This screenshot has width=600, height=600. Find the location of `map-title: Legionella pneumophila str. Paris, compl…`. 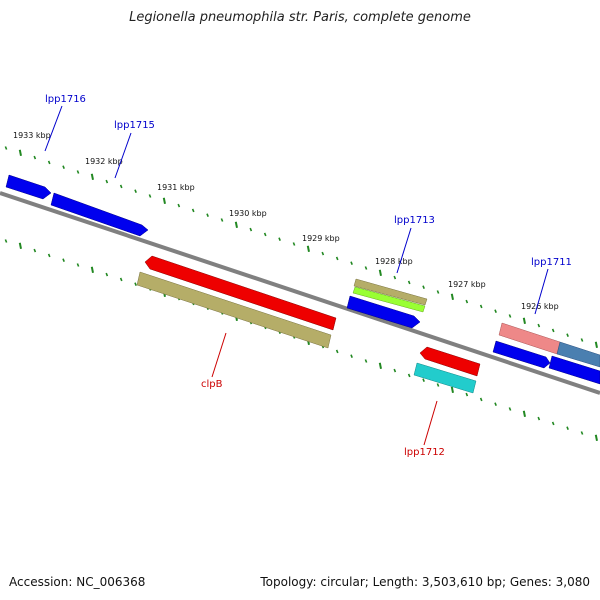

map-title: Legionella pneumophila str. Paris, compl… is located at coordinates (300, 17).